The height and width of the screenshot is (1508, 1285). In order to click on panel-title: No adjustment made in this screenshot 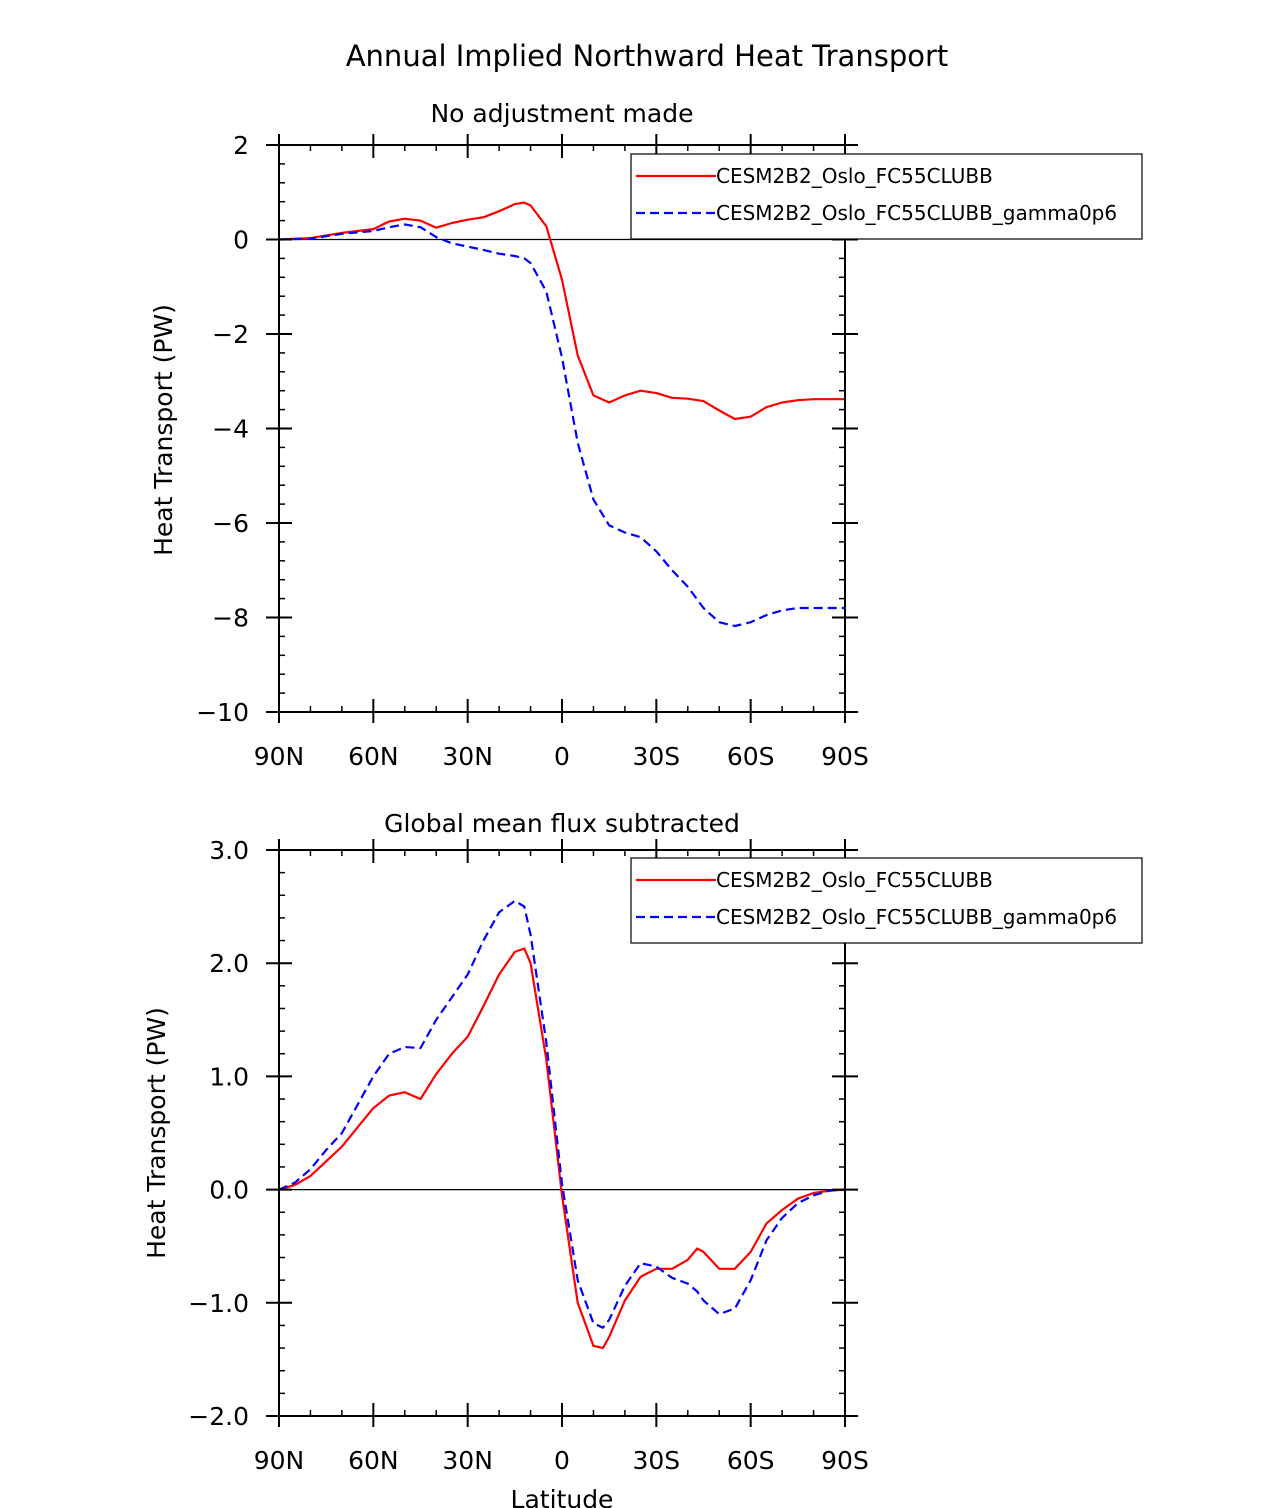, I will do `click(561, 113)`.